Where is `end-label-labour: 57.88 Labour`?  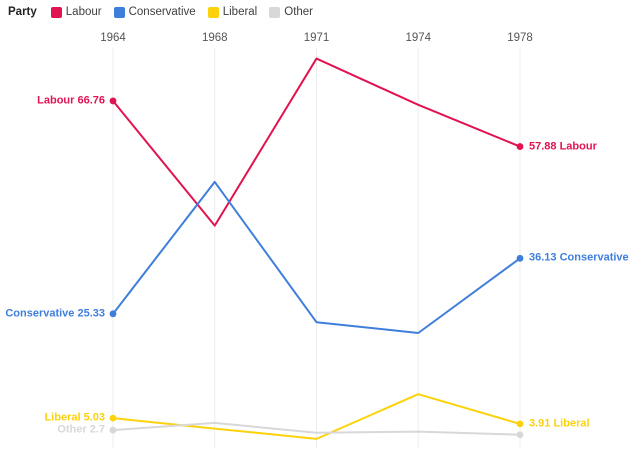
end-label-labour: 57.88 Labour is located at coordinates (563, 146).